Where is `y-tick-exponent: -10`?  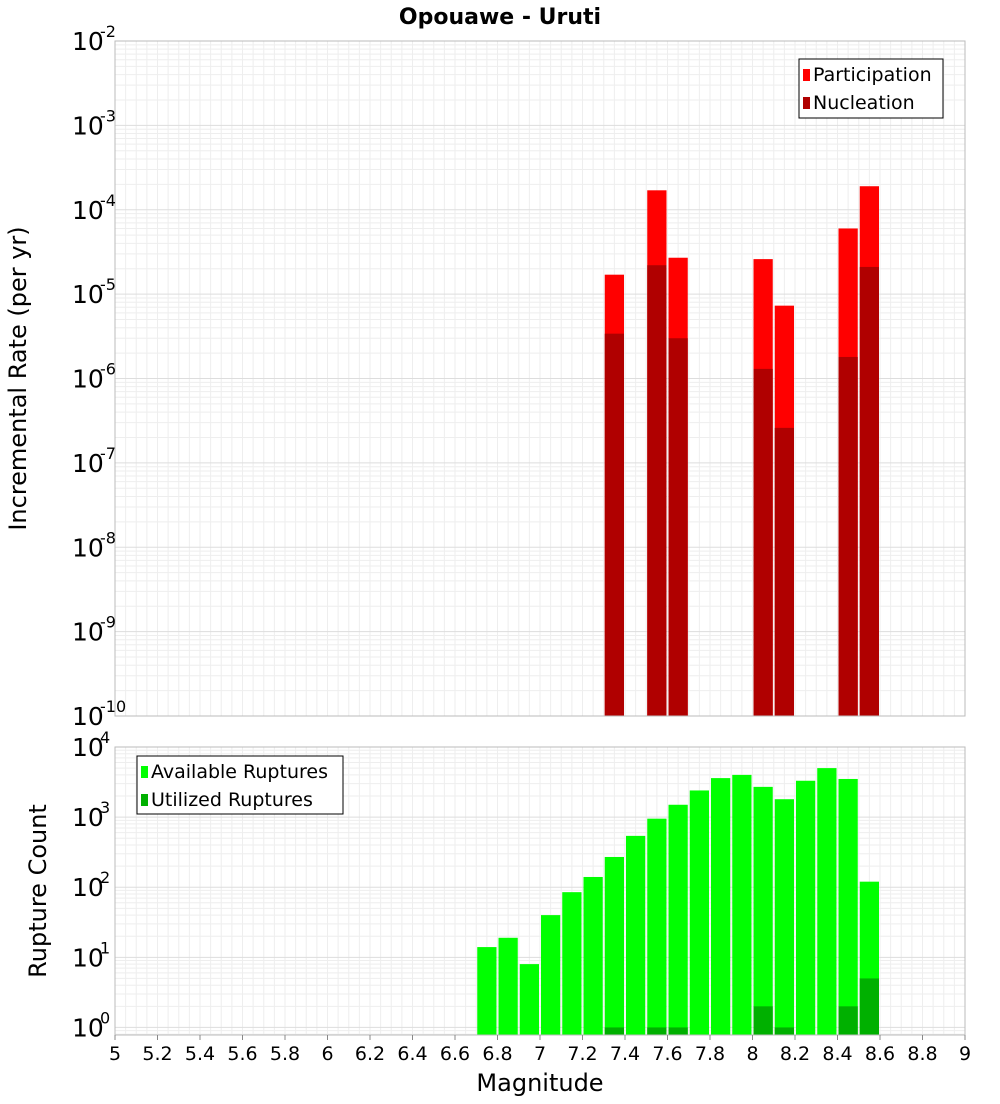 y-tick-exponent: -10 is located at coordinates (113, 706).